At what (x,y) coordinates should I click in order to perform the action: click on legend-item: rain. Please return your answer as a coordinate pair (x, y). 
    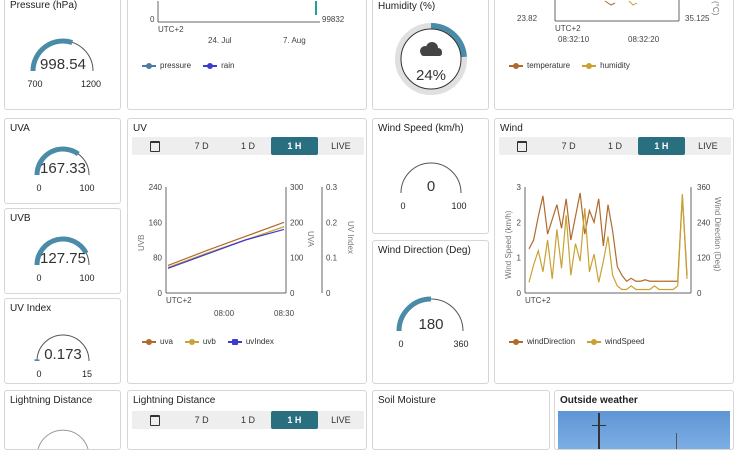
    Looking at the image, I should click on (218, 65).